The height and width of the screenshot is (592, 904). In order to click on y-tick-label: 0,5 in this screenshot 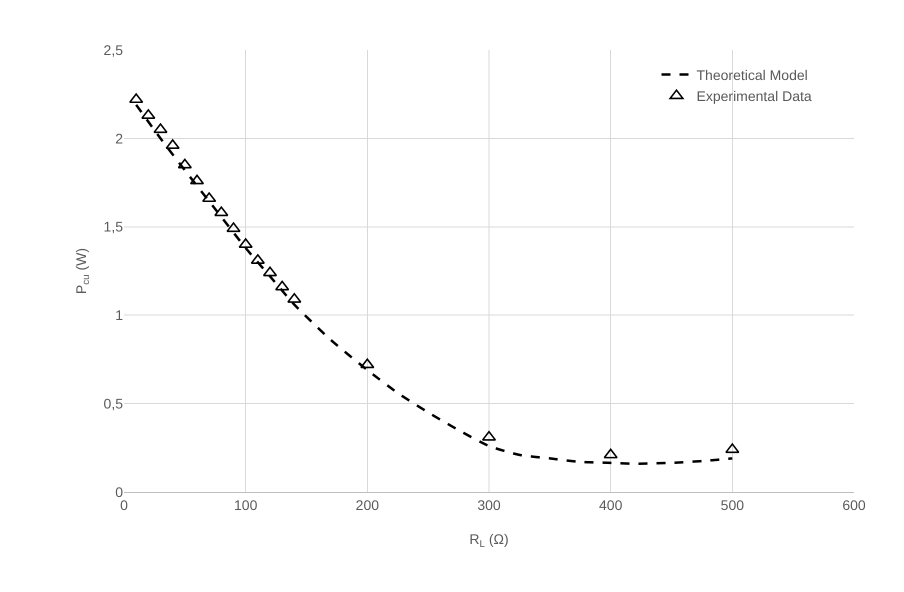, I will do `click(114, 404)`.